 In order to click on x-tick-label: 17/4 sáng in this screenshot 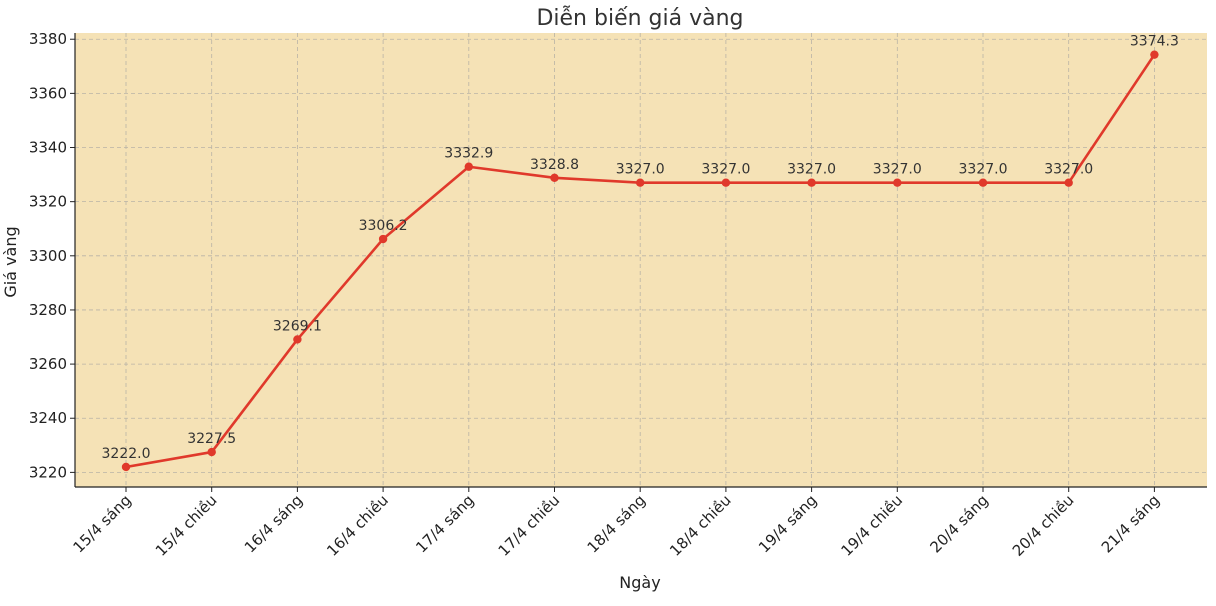, I will do `click(444, 523)`.